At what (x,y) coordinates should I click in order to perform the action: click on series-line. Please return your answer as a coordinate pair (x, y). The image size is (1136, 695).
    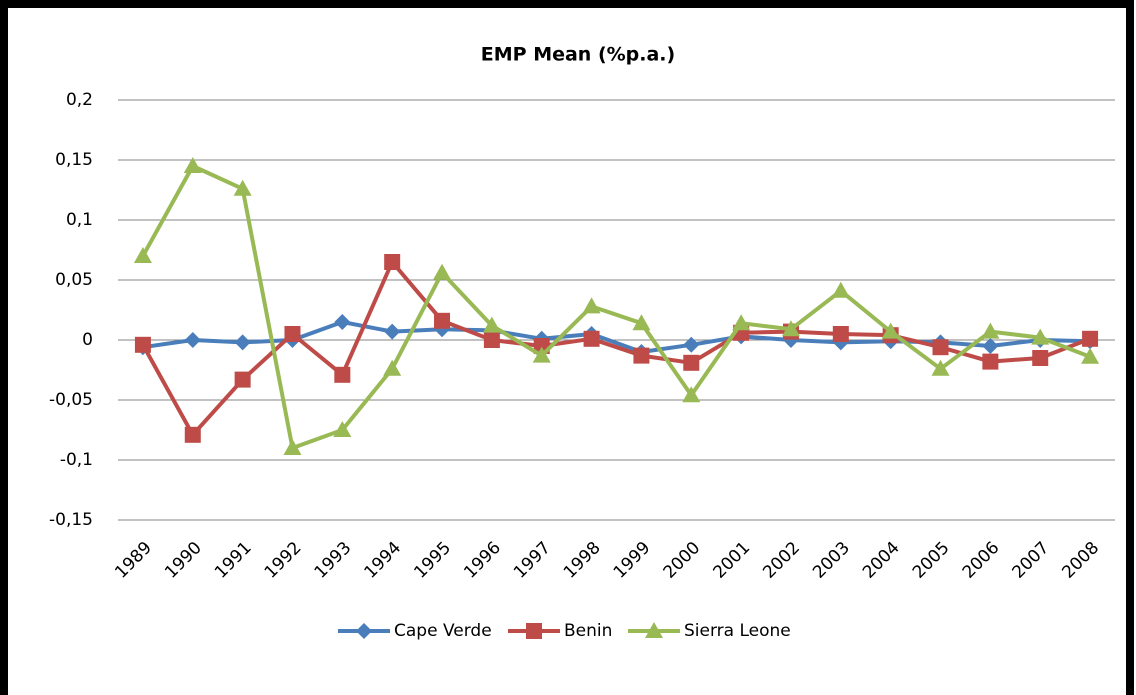
    Looking at the image, I should click on (616, 337).